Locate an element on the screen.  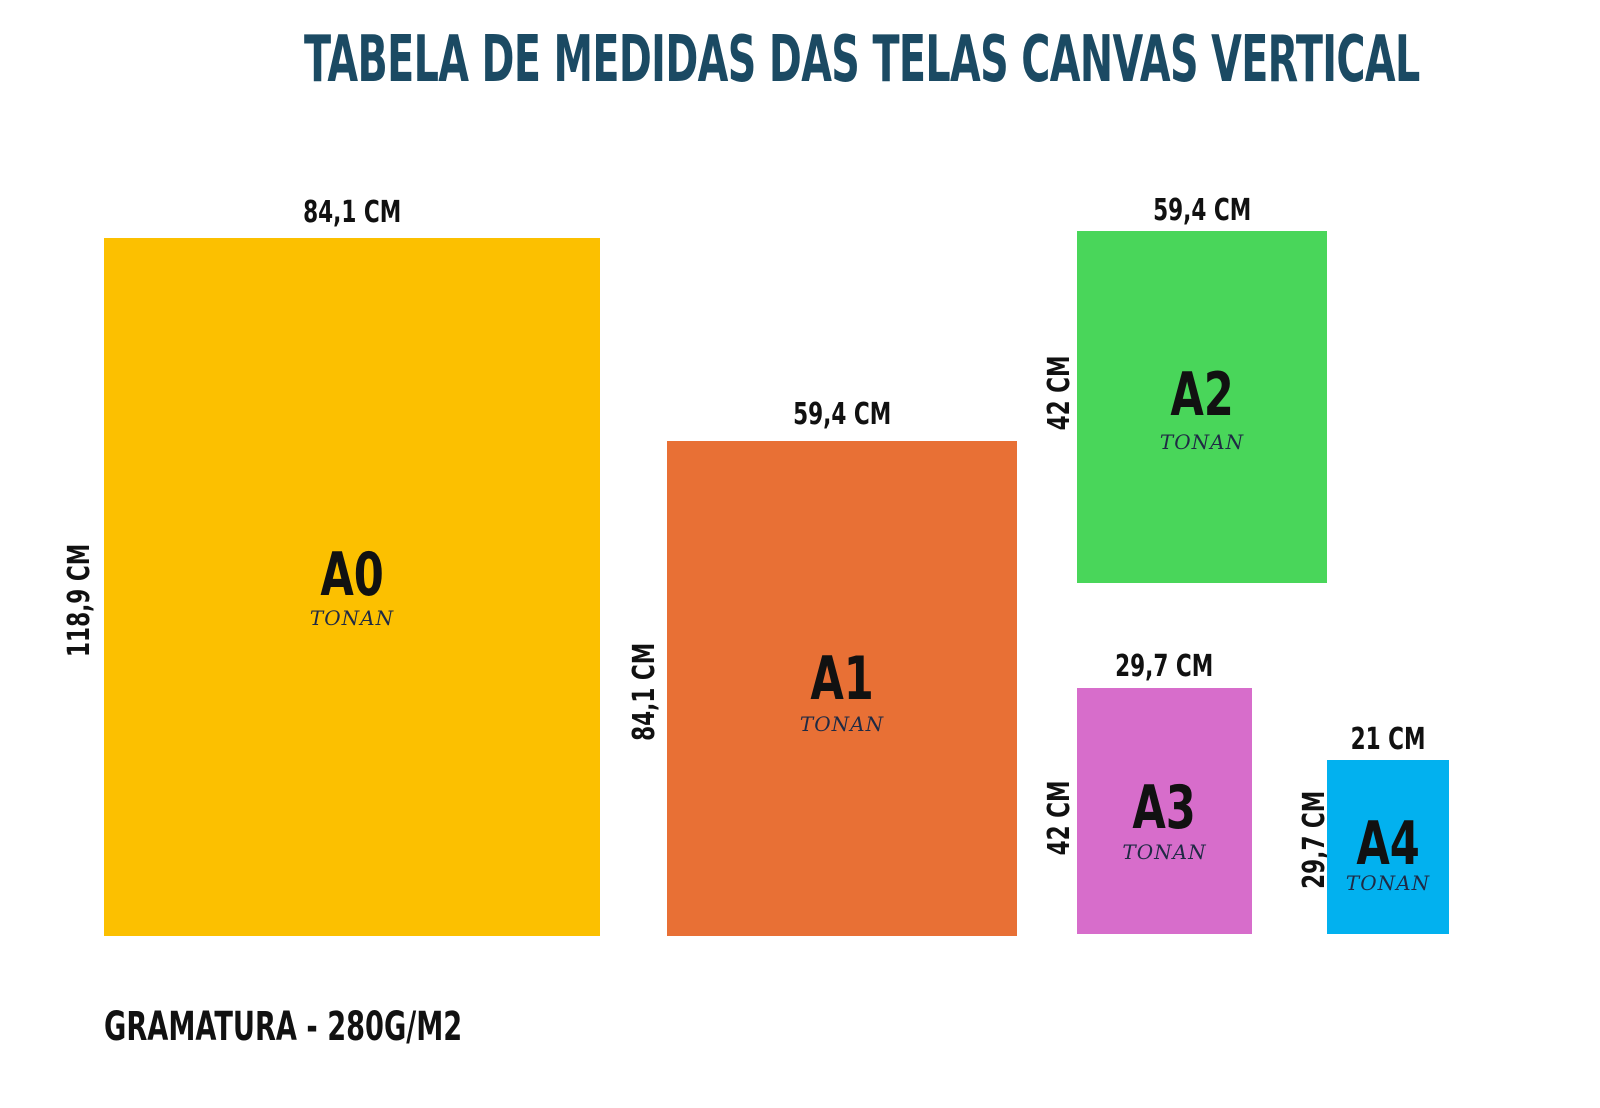
a3-brand-logo: TONAN is located at coordinates (1164, 852).